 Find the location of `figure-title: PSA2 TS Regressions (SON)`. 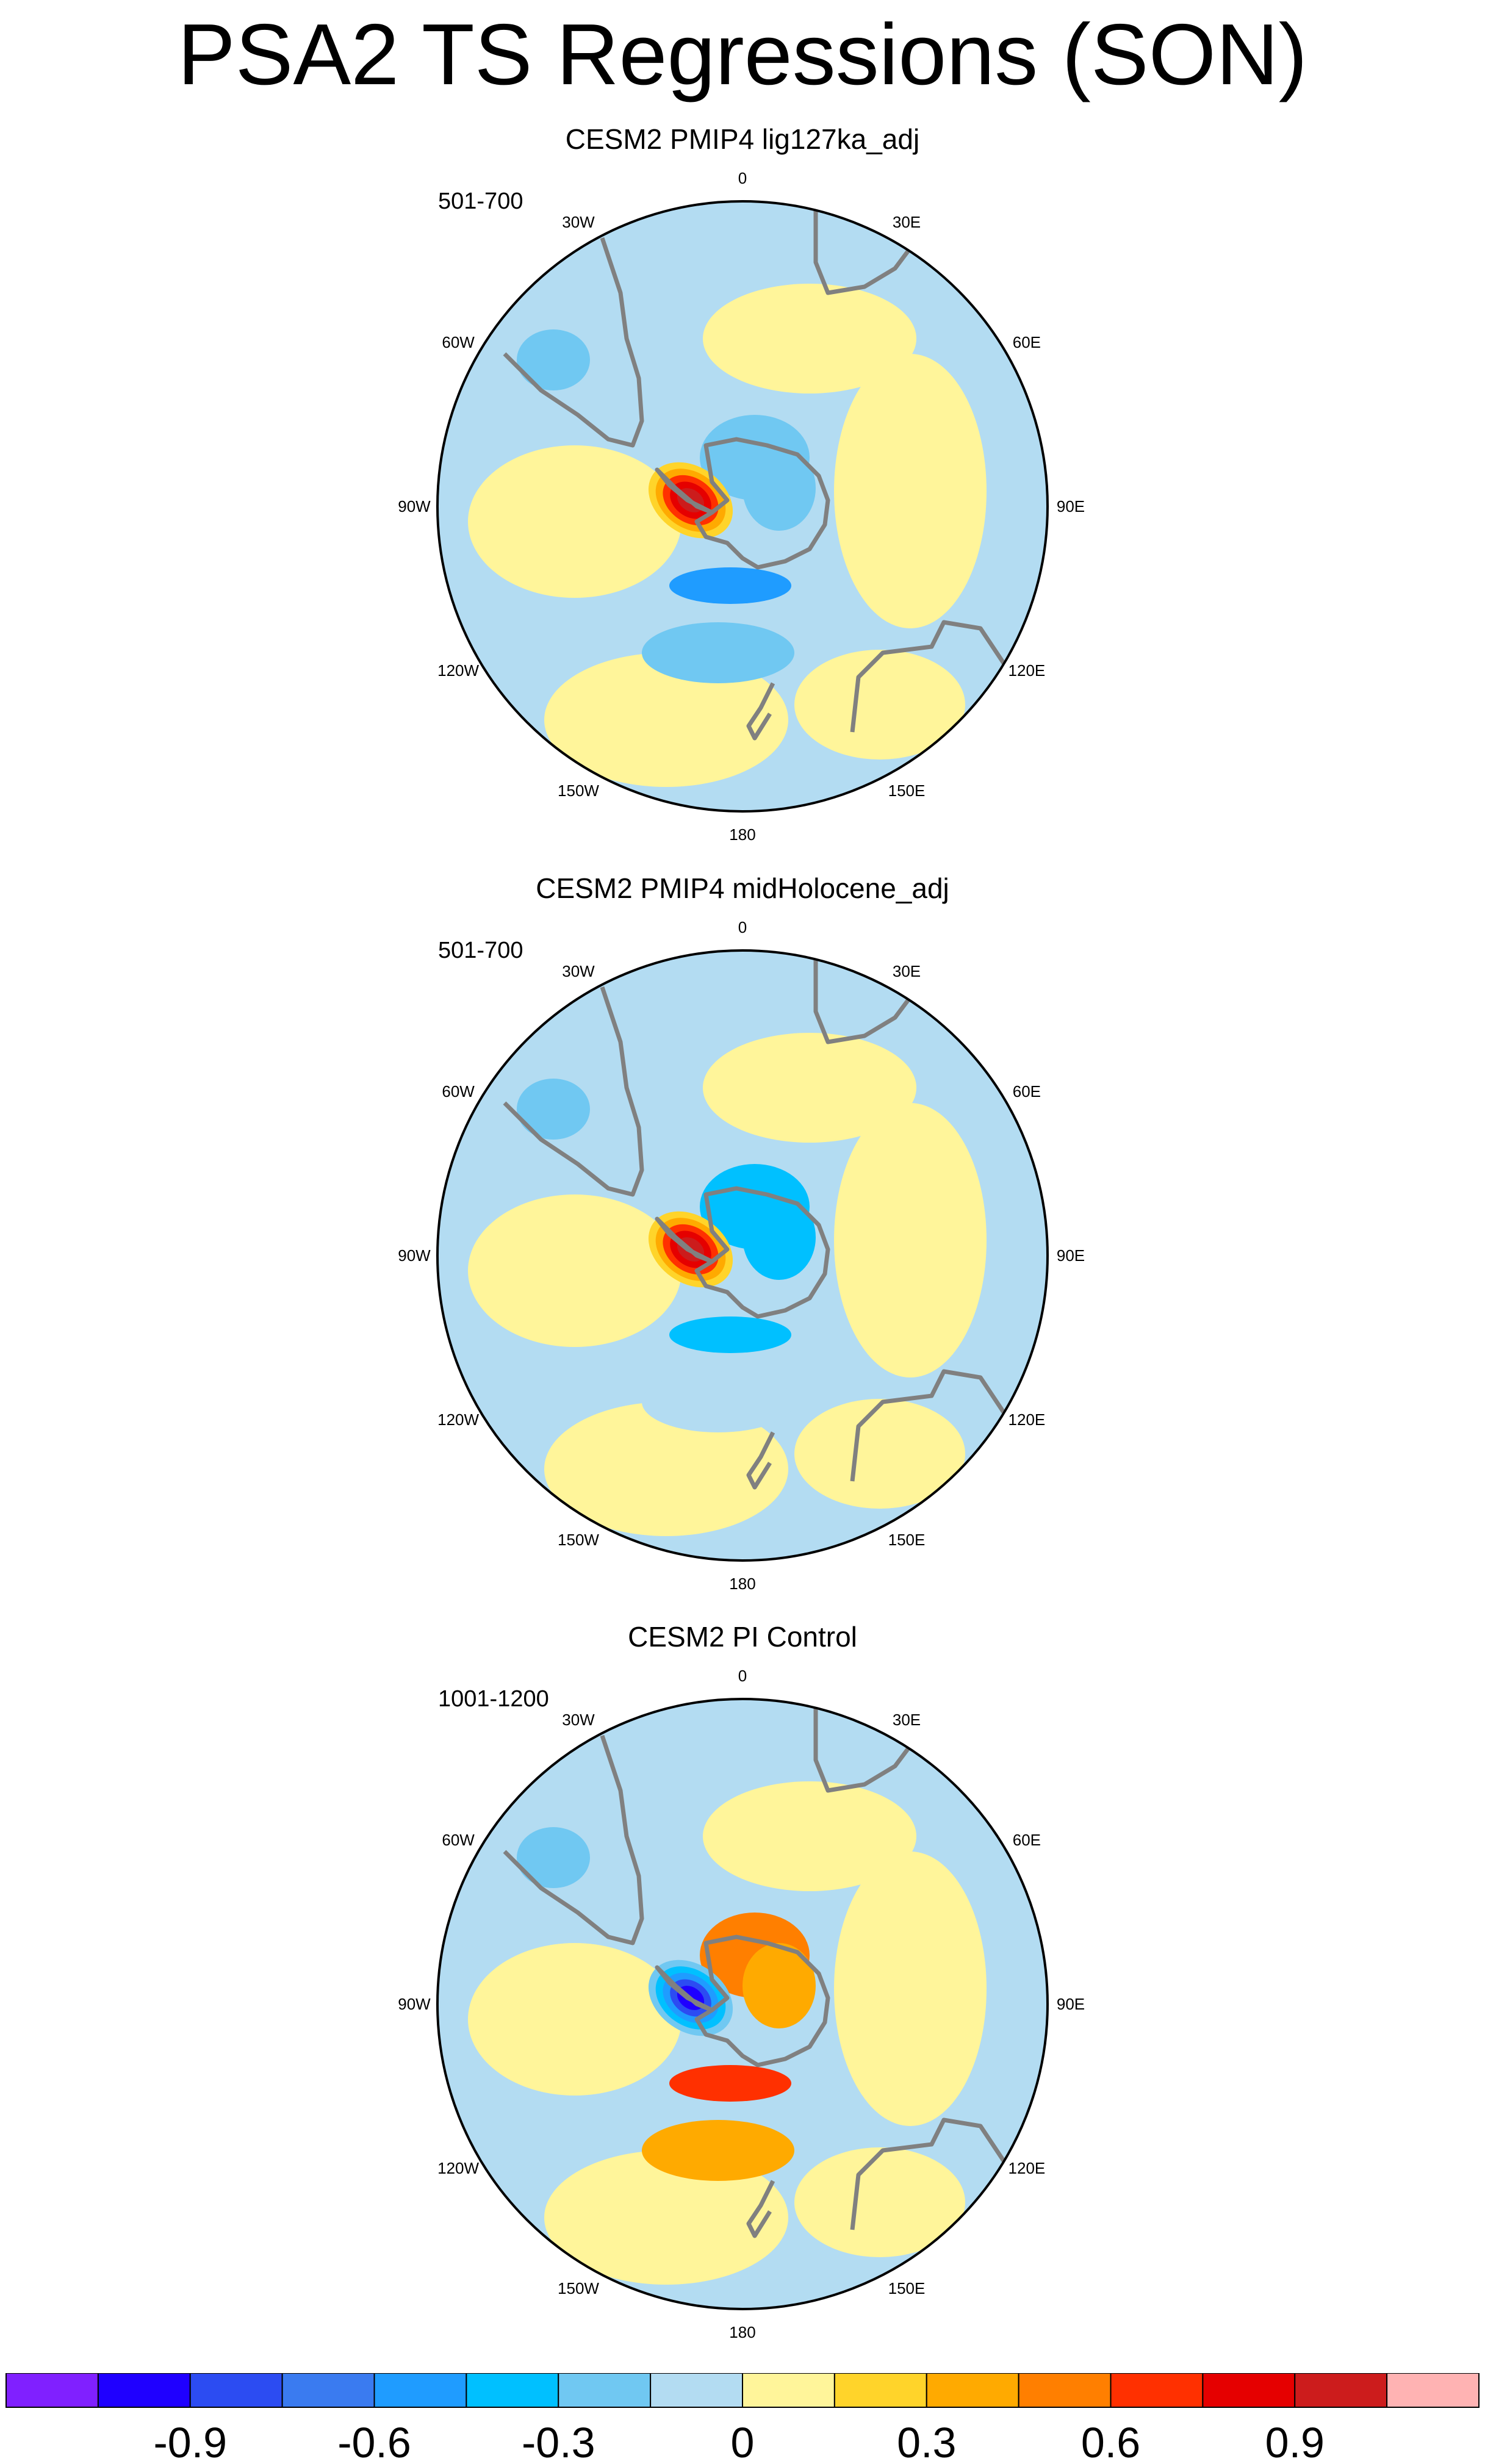

figure-title: PSA2 TS Regressions (SON) is located at coordinates (743, 54).